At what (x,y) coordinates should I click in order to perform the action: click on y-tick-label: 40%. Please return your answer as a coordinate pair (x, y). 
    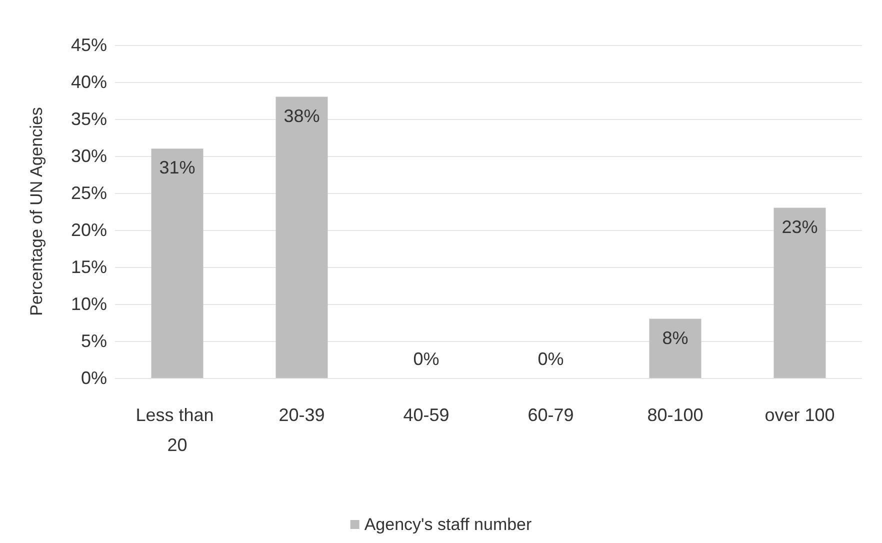
    Looking at the image, I should click on (88, 82).